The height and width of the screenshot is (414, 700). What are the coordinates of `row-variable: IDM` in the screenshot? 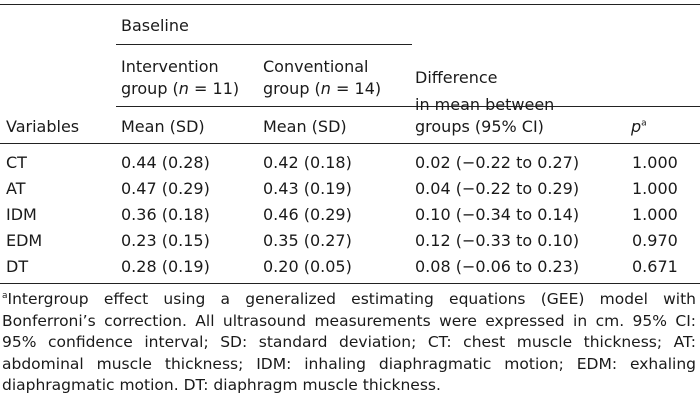 It's located at (21, 214).